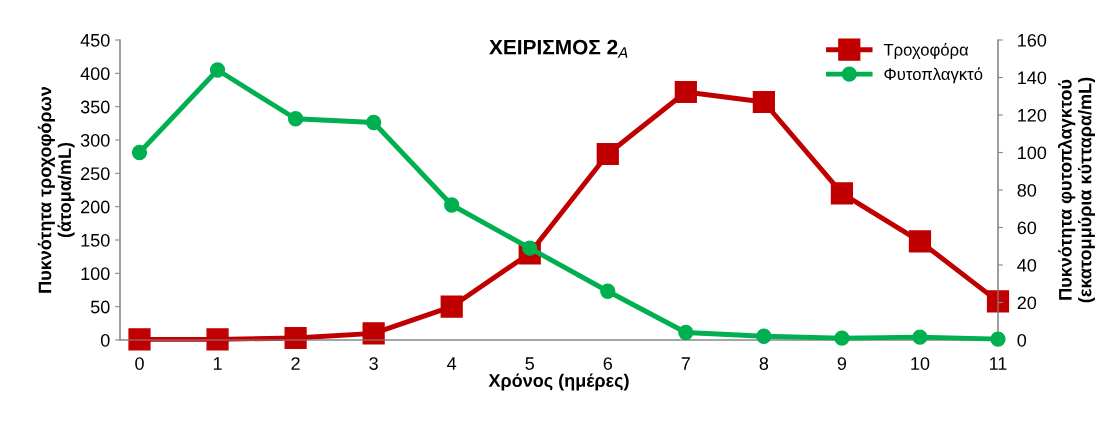 Image resolution: width=1113 pixels, height=432 pixels. I want to click on y-tick-label: 350, so click(95, 107).